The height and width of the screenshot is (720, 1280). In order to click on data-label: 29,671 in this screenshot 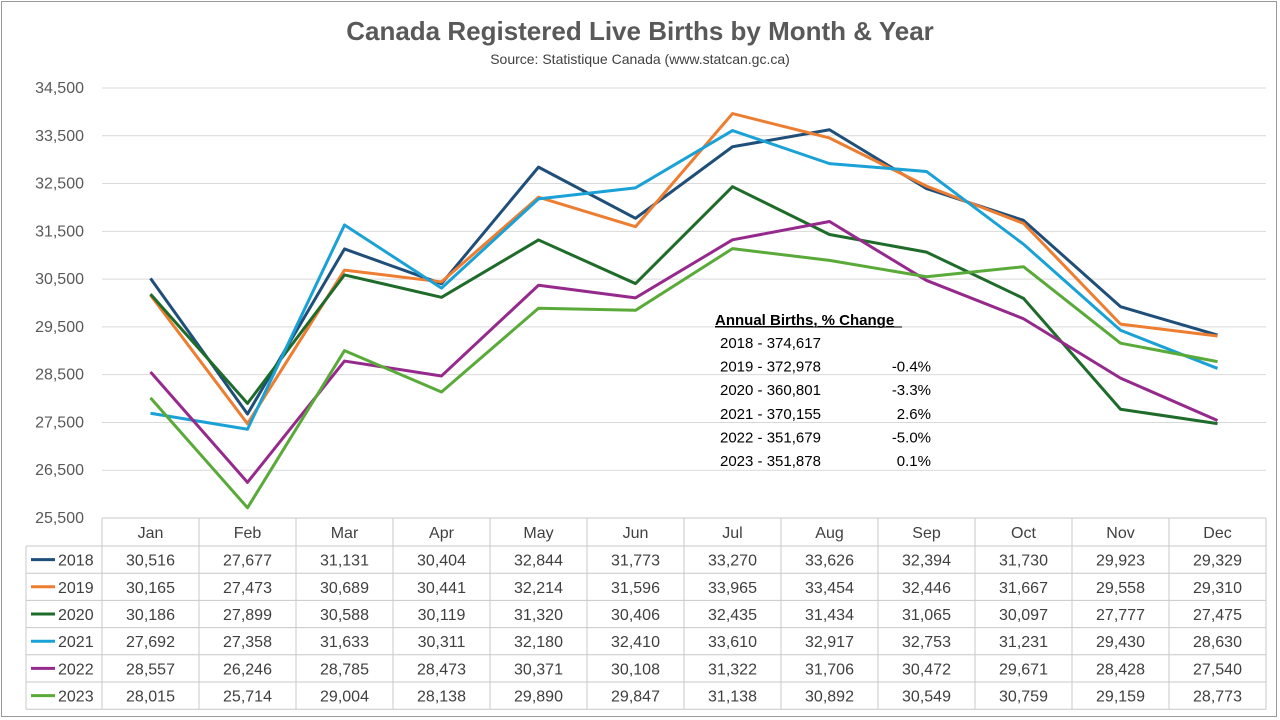, I will do `click(1023, 669)`.